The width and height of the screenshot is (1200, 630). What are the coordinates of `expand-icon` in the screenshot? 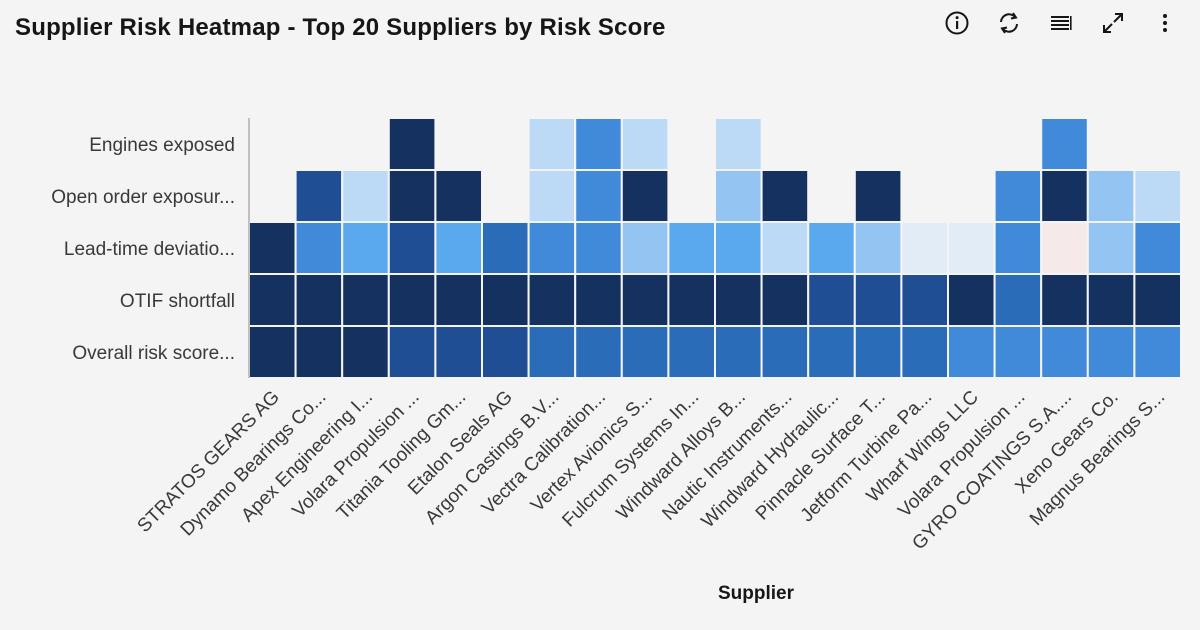 It's located at (1113, 23).